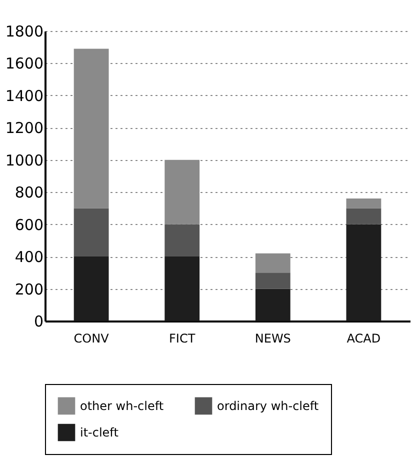 This screenshot has width=412, height=459. Describe the element at coordinates (363, 339) in the screenshot. I see `x-tick-label: ACAD` at that location.